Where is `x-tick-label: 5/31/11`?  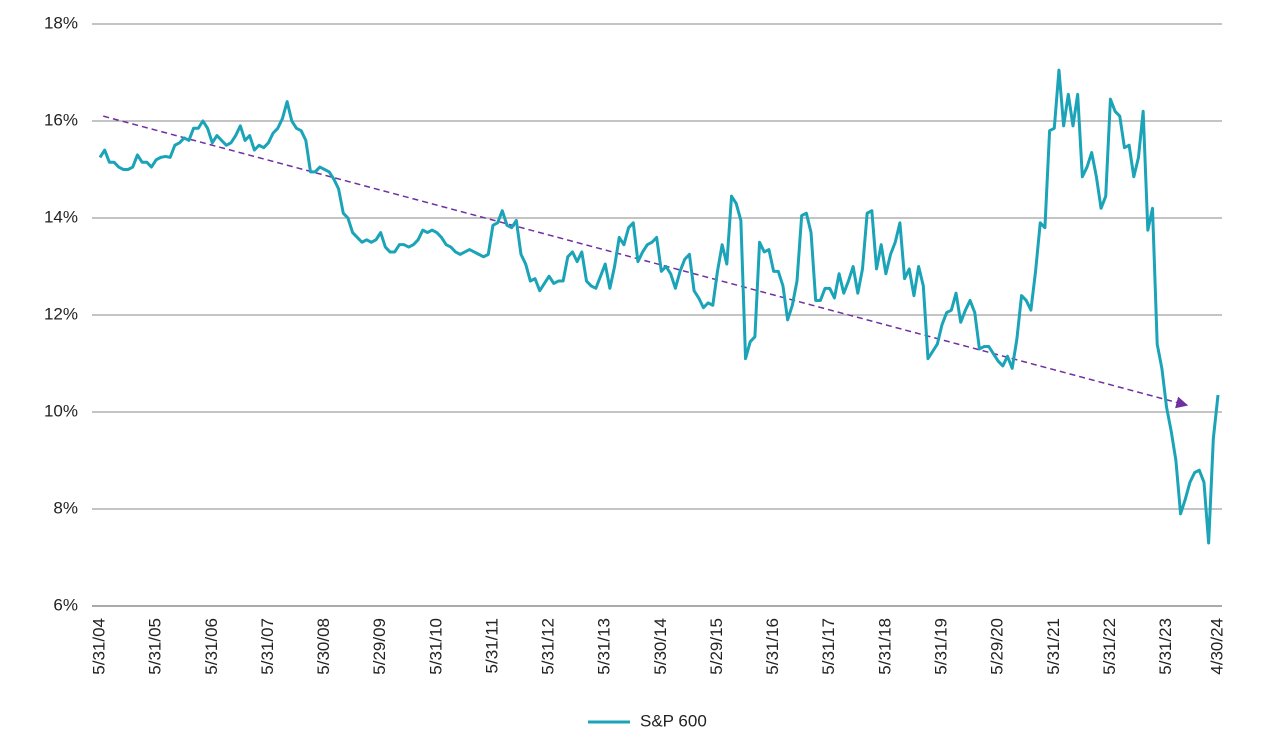 x-tick-label: 5/31/11 is located at coordinates (491, 645).